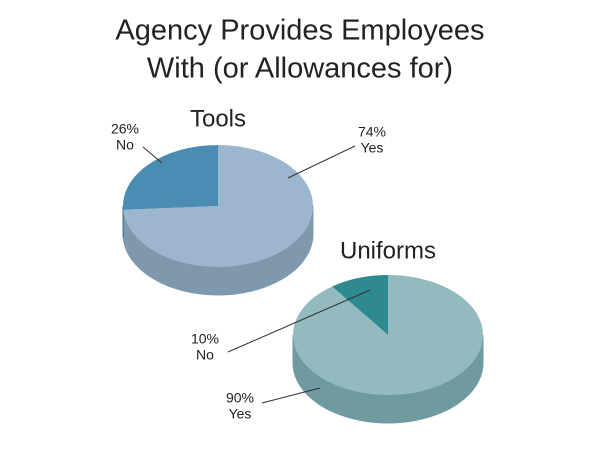  I want to click on data-label: 26%, so click(125, 129).